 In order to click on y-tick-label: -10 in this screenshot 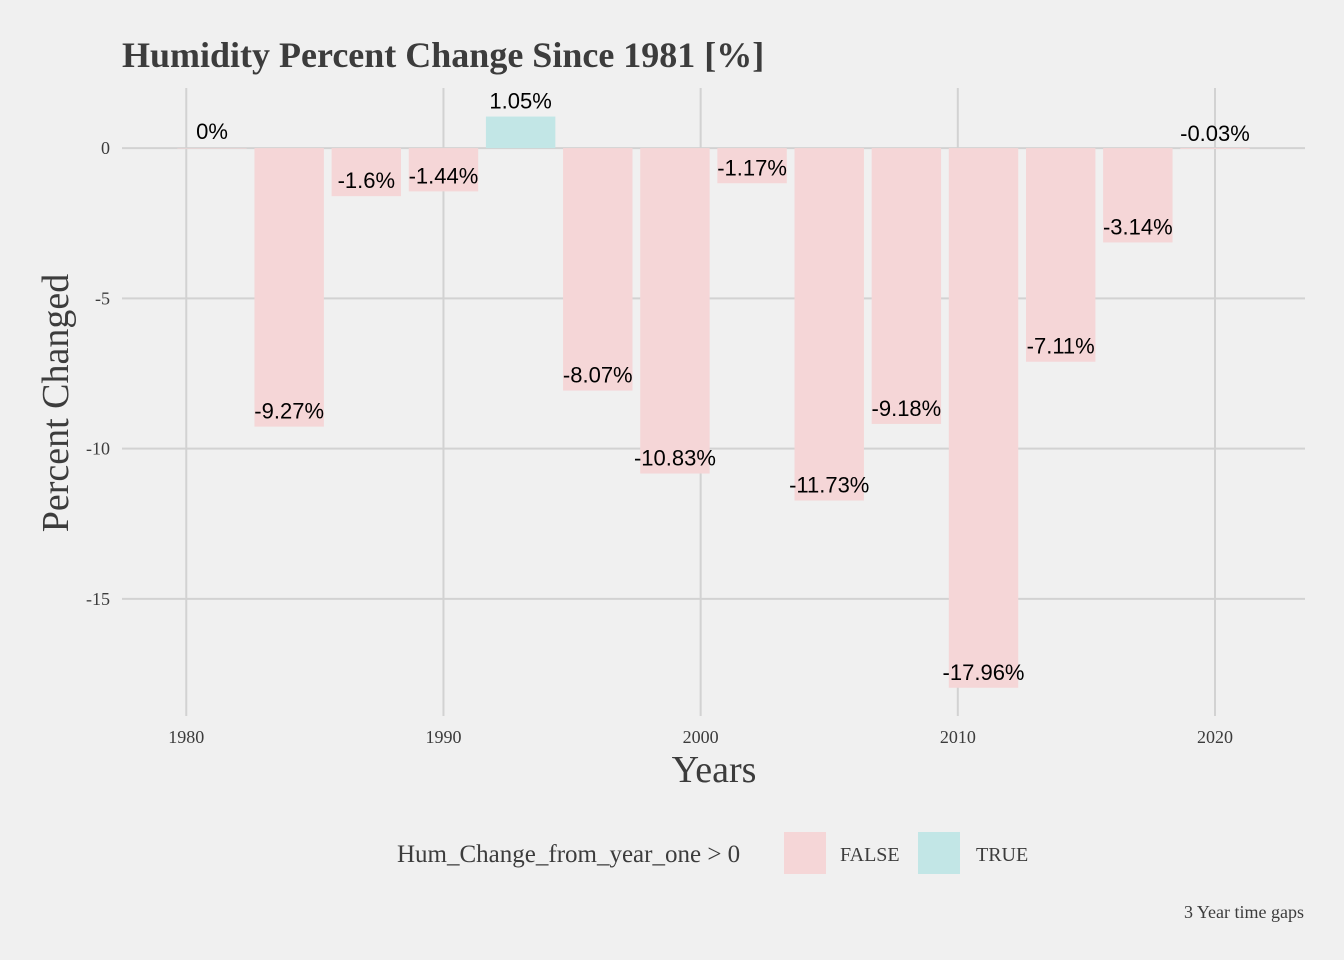, I will do `click(98, 449)`.